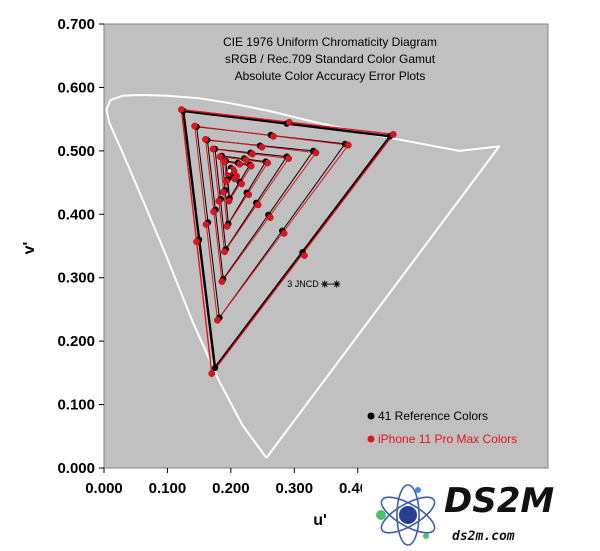 The image size is (600, 551). Describe the element at coordinates (76, 341) in the screenshot. I see `y-tick-label: 0.200` at that location.